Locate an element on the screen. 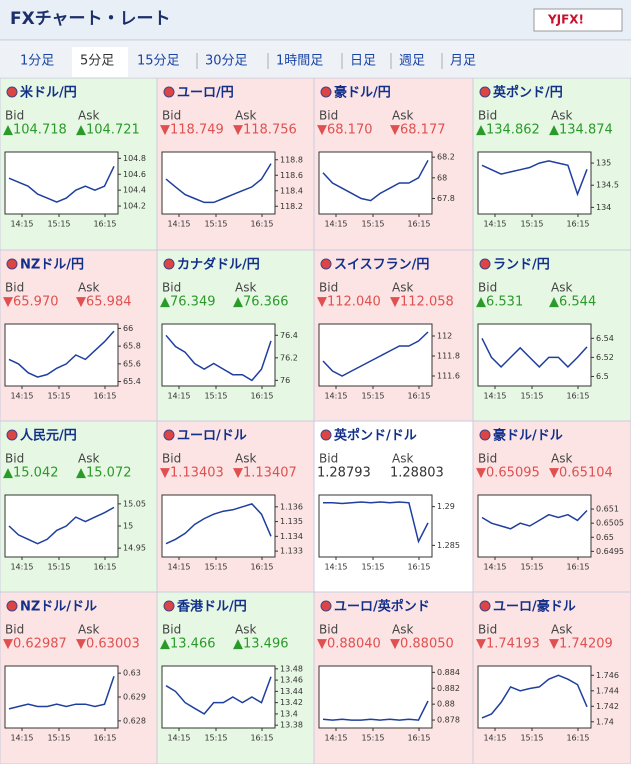 The width and height of the screenshot is (631, 764). y-tick-label: 15 is located at coordinates (128, 526).